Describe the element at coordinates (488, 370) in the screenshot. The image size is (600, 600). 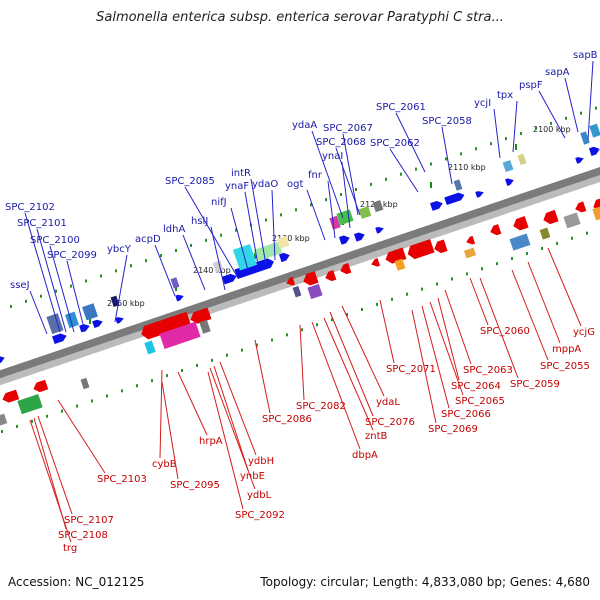
I see `gene-label-SPC_2063: SPC_2063` at that location.